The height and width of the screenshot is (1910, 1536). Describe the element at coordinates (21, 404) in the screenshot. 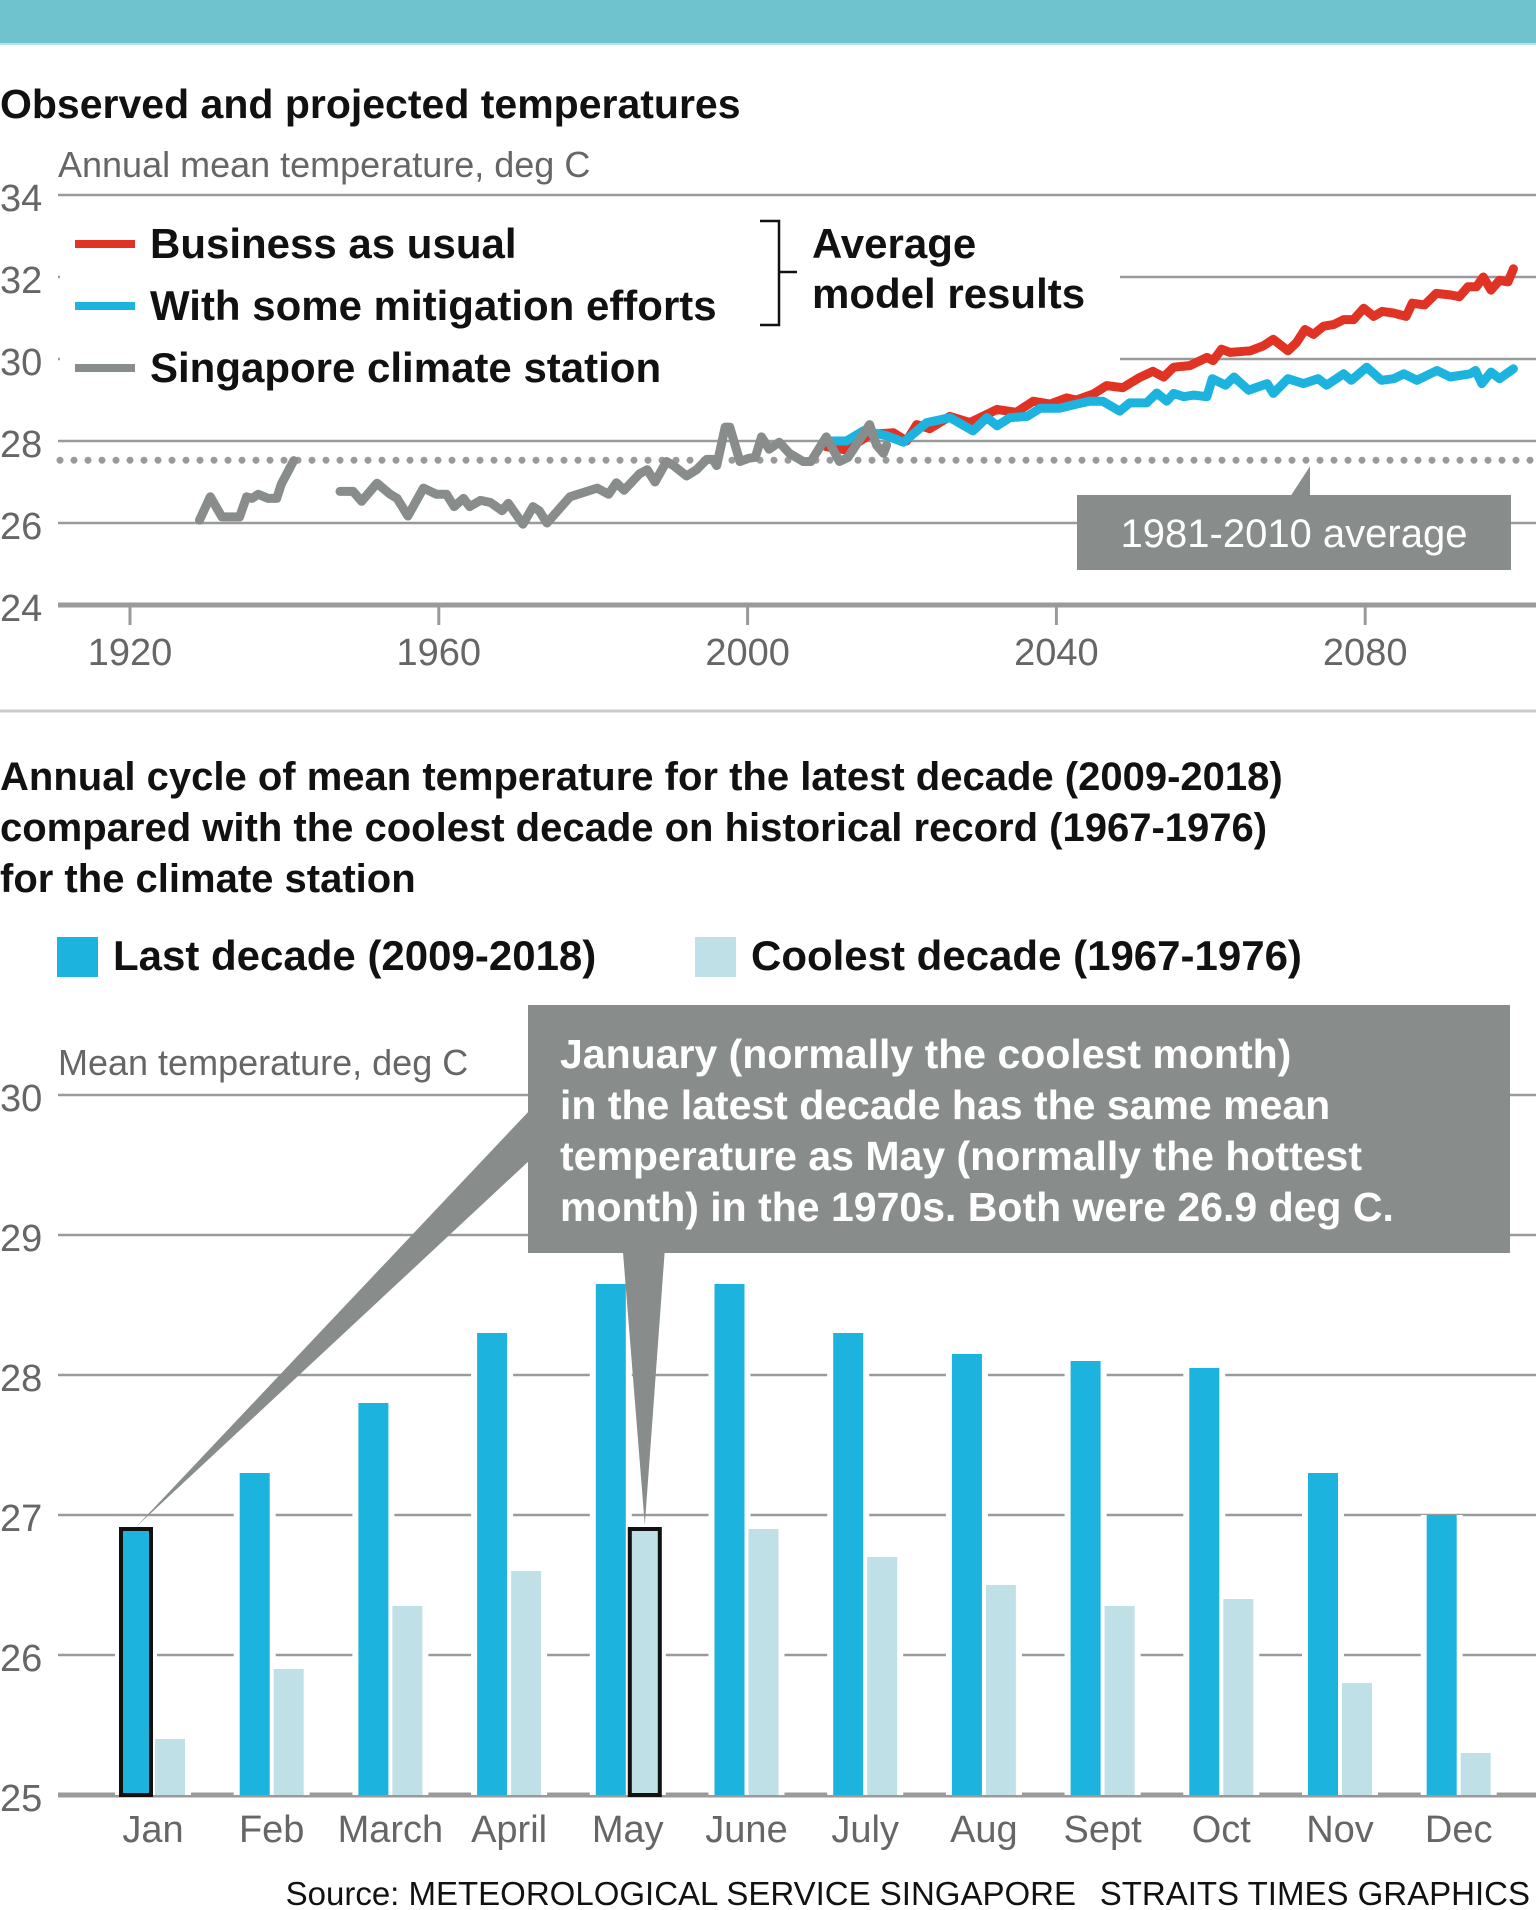

I see `top-chart-y-ticks: 24 26 28 30 32 34` at that location.